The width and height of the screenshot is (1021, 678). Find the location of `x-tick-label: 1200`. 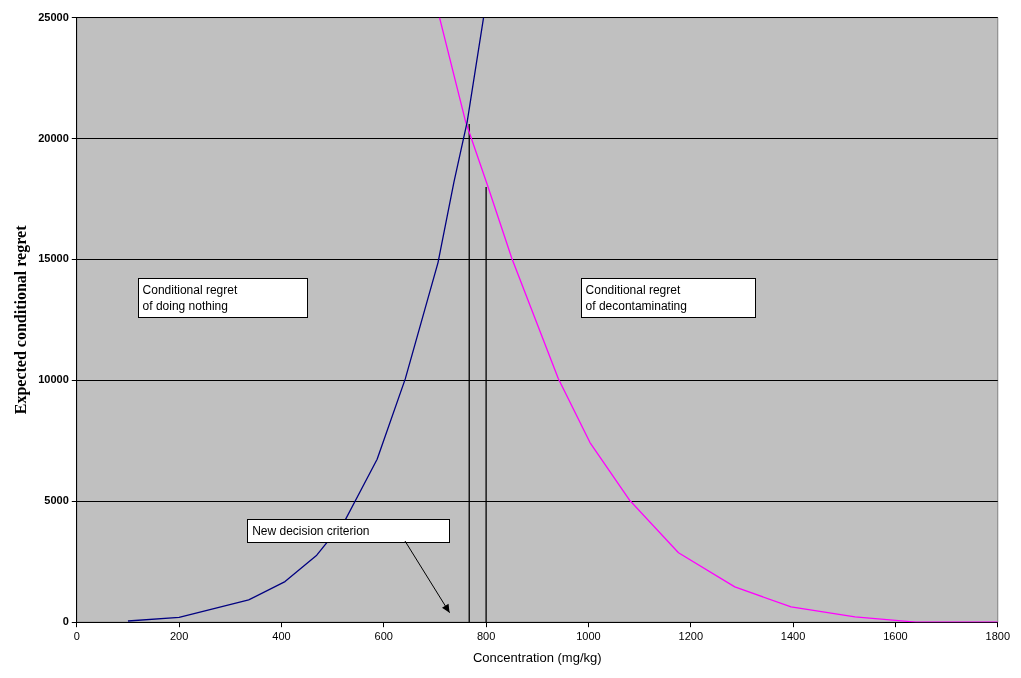

x-tick-label: 1200 is located at coordinates (691, 635).